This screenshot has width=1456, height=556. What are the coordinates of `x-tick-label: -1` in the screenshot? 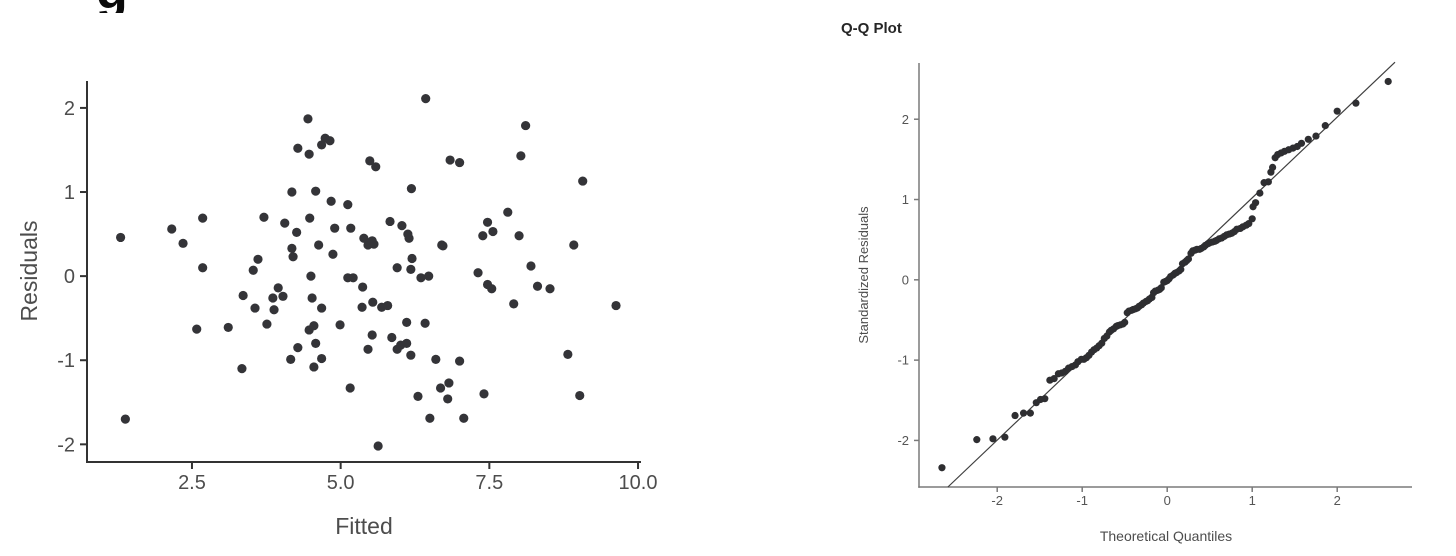 It's located at (1082, 500).